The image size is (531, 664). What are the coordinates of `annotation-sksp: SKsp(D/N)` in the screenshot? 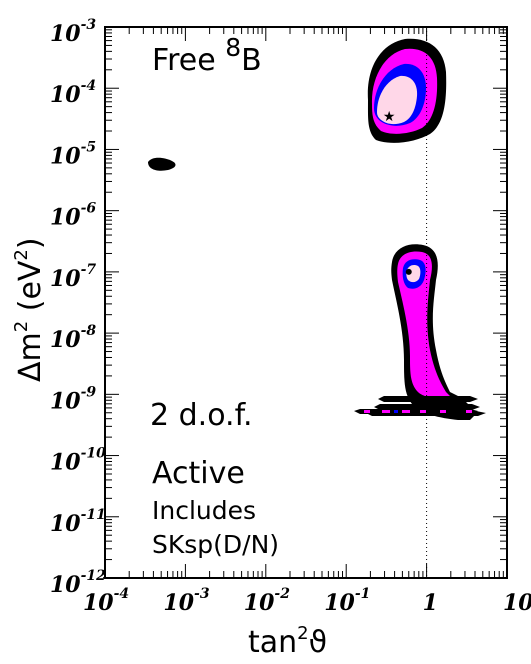 It's located at (215, 544).